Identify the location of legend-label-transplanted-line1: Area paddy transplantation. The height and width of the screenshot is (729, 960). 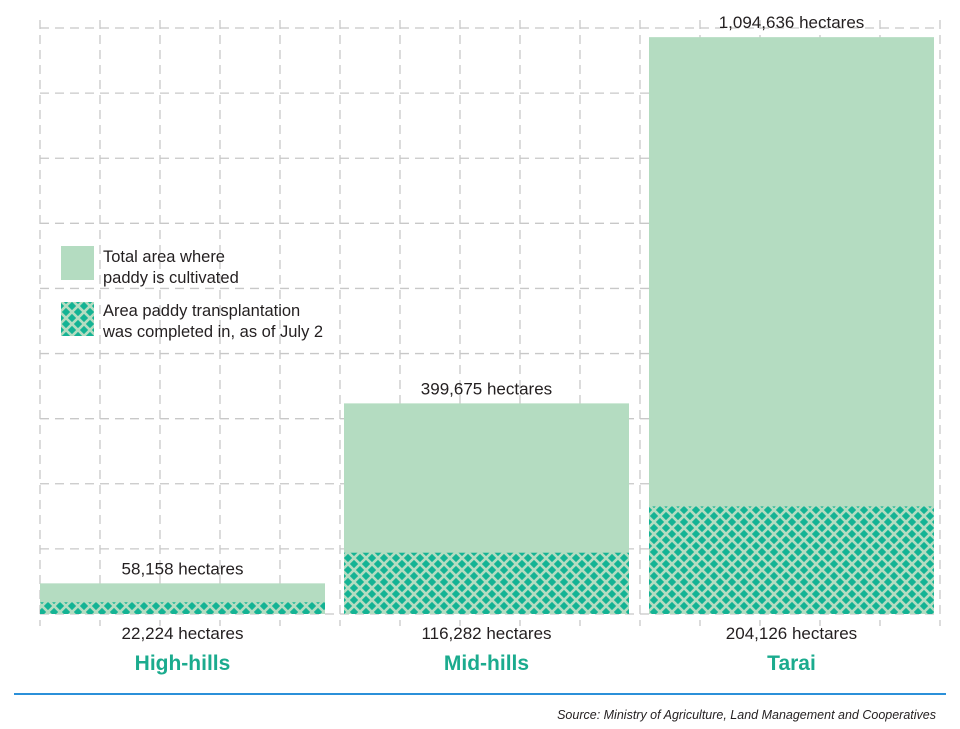
(201, 311).